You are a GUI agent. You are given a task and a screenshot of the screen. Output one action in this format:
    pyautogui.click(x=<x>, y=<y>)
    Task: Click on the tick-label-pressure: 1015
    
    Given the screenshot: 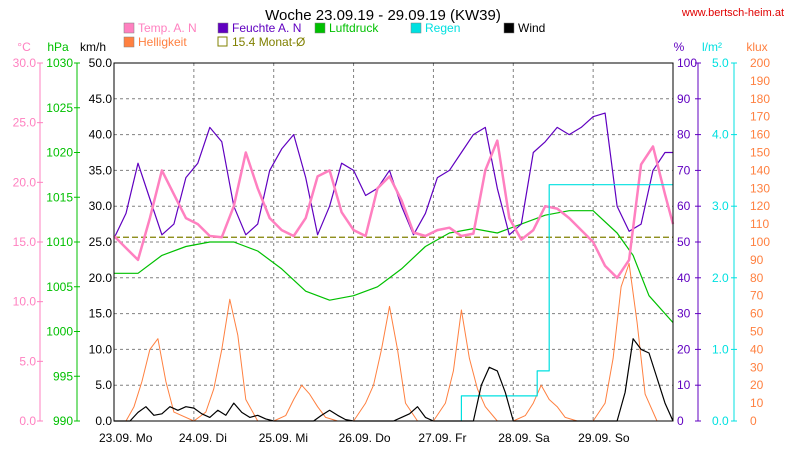 What is the action you would take?
    pyautogui.click(x=59, y=197)
    